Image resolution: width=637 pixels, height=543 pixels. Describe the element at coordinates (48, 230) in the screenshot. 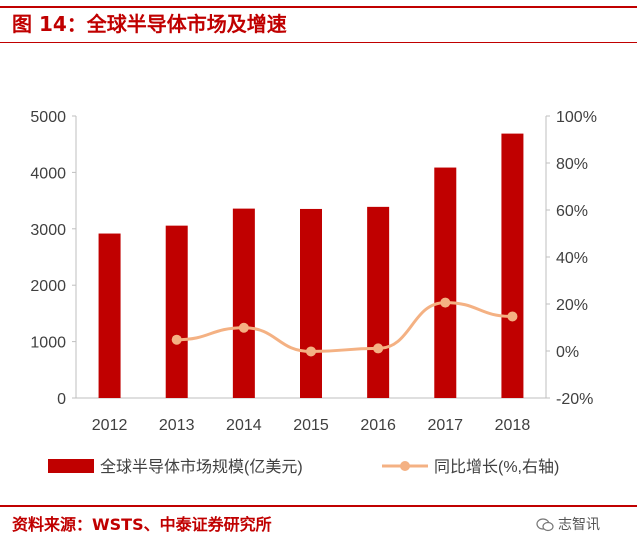

I see `left-tick-label: 3000` at that location.